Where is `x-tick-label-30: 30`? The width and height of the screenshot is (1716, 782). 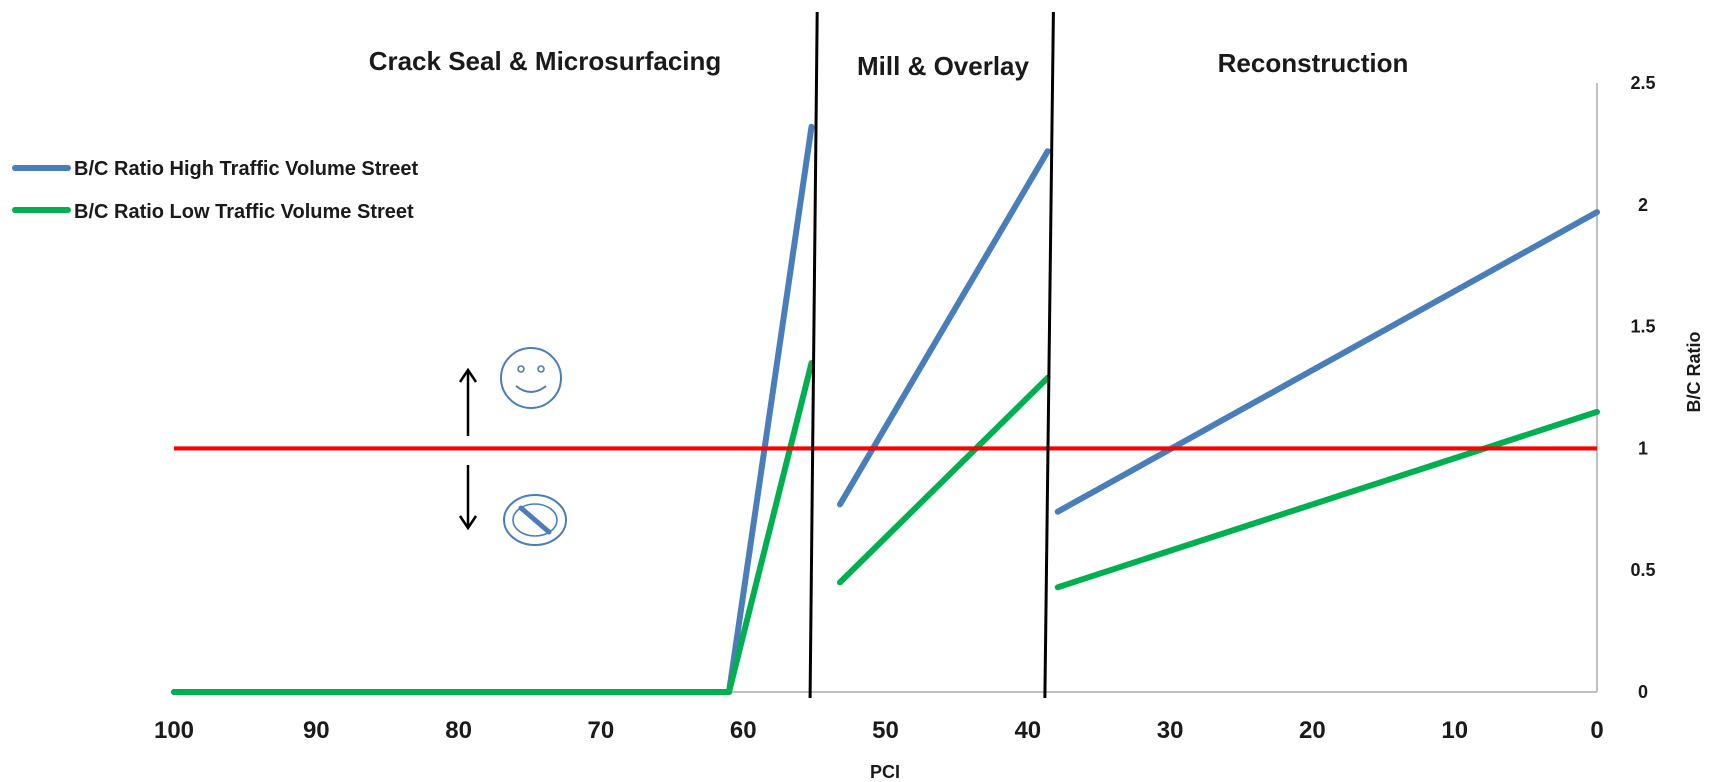
x-tick-label-30: 30 is located at coordinates (1170, 730).